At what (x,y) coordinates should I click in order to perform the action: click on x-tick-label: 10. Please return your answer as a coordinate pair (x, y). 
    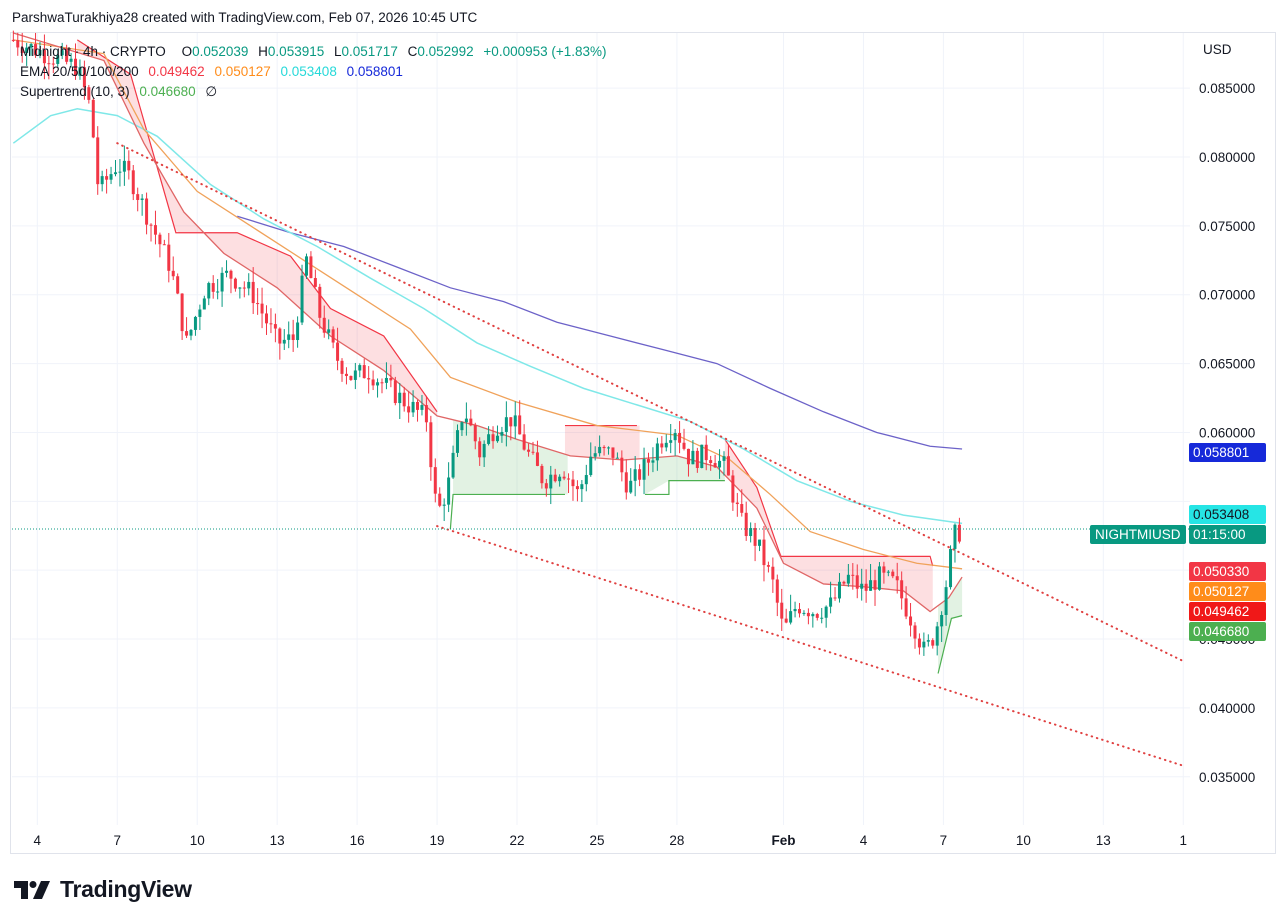
    Looking at the image, I should click on (1023, 840).